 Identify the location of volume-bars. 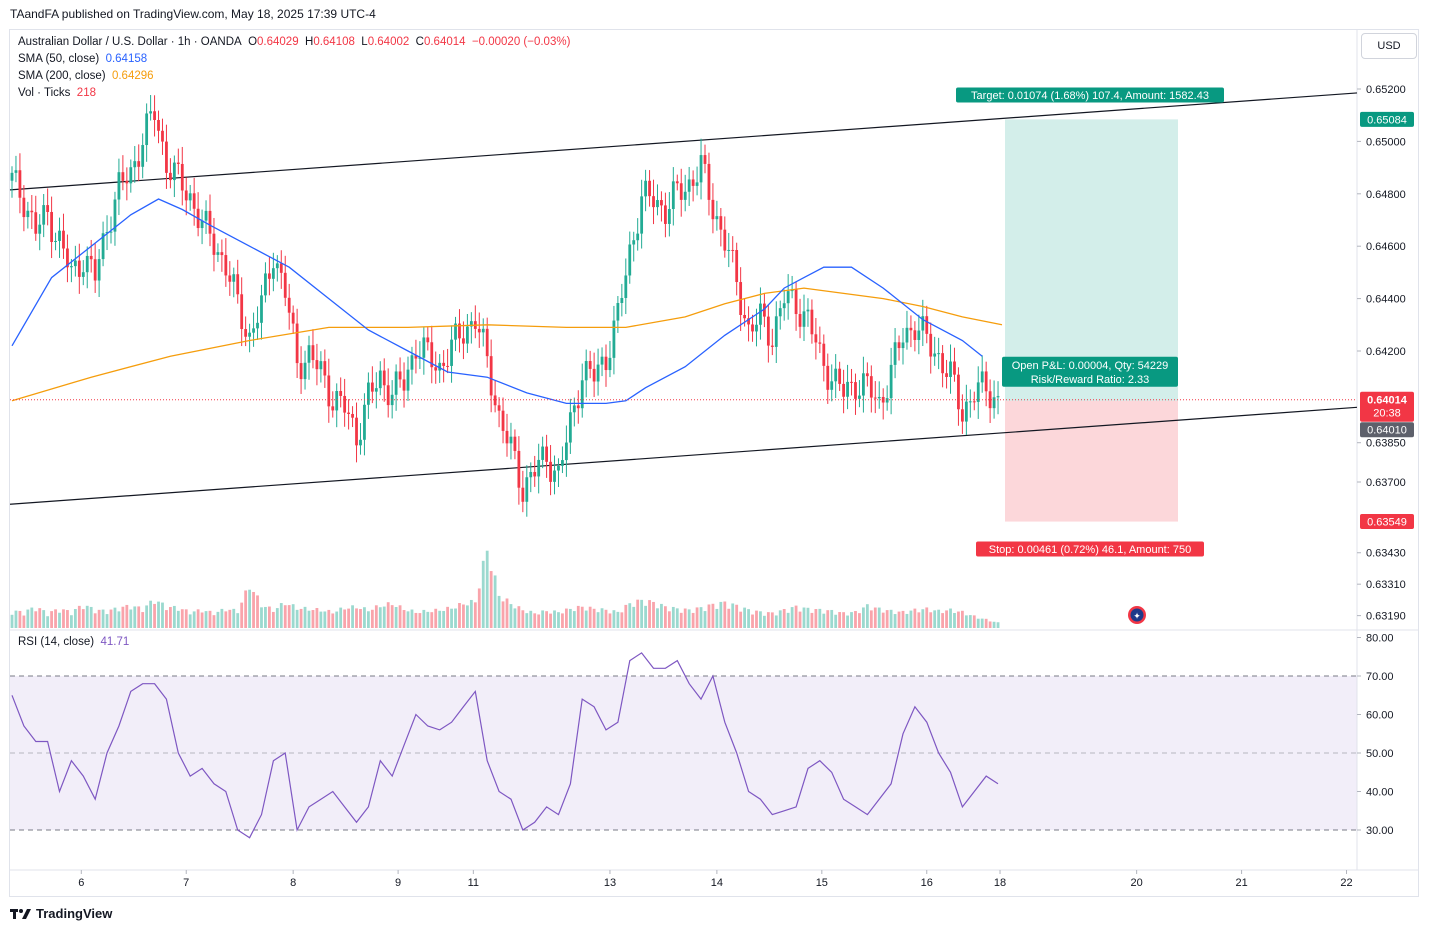
(505, 589).